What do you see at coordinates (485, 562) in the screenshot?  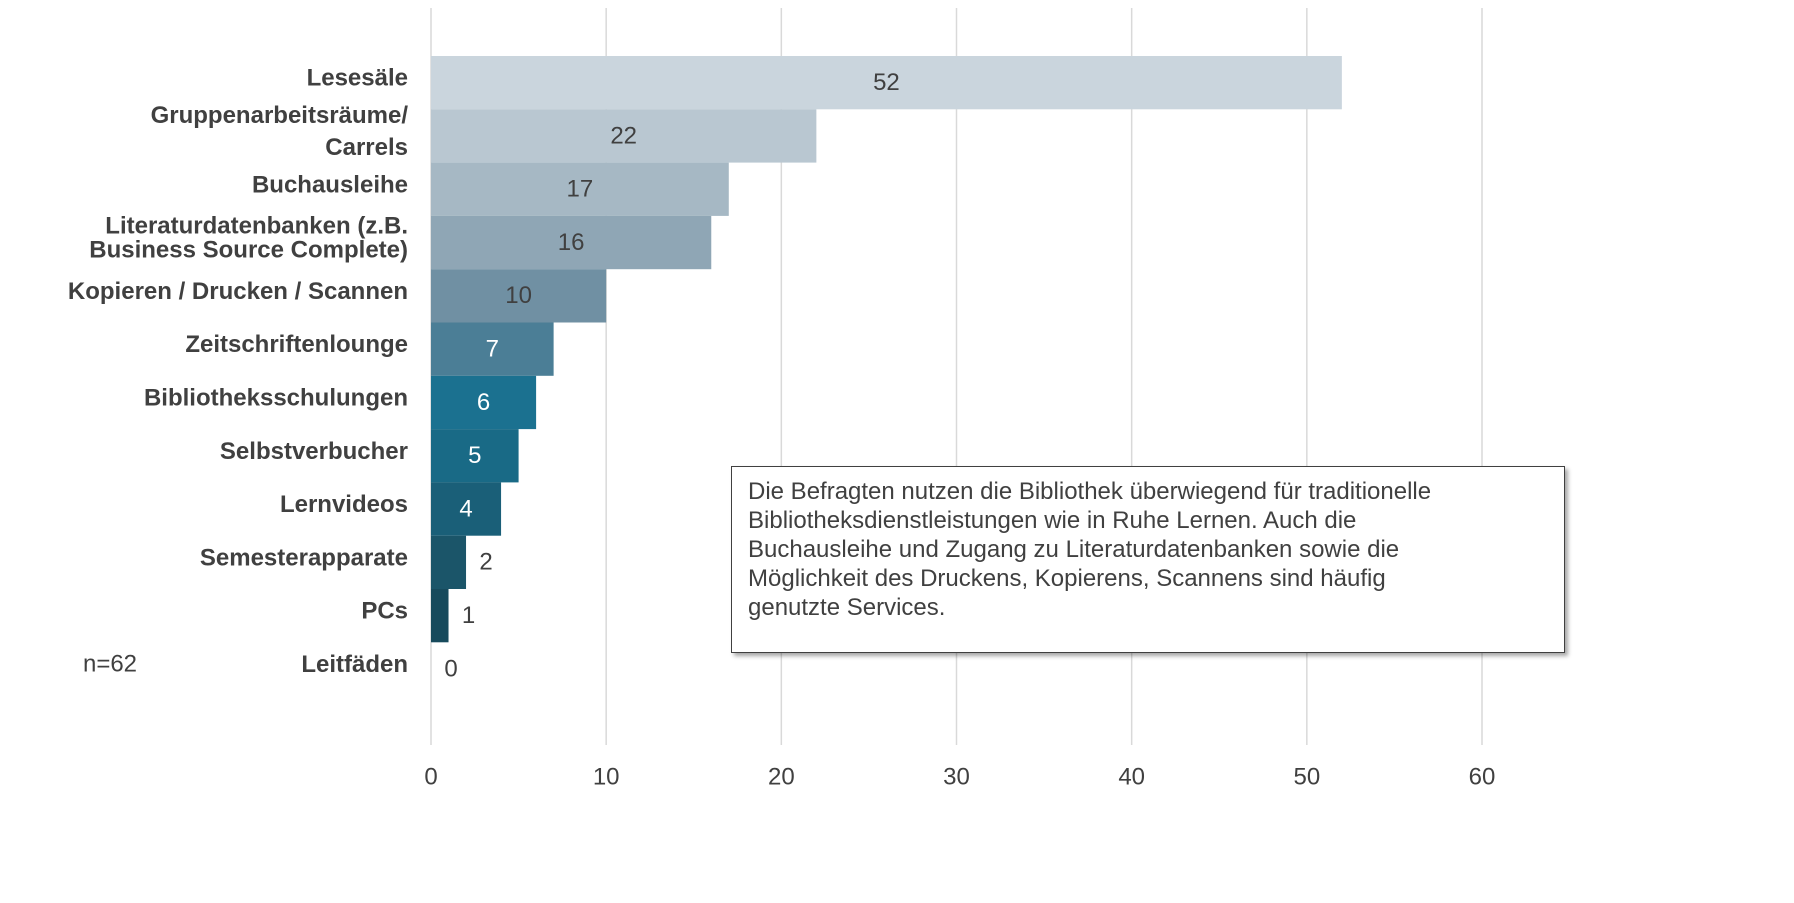 I see `value-label: 2` at bounding box center [485, 562].